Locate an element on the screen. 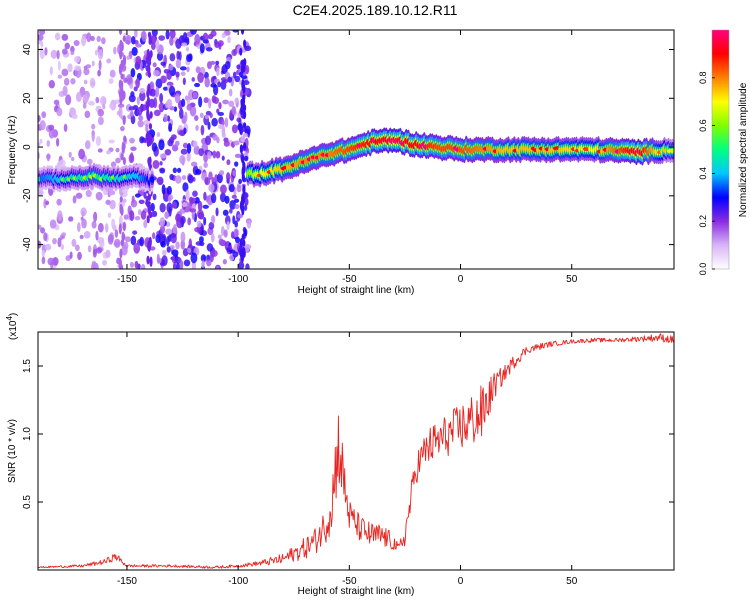 This screenshot has height=600, width=750. spectrogram-y-tick-label: -20 is located at coordinates (27, 195).